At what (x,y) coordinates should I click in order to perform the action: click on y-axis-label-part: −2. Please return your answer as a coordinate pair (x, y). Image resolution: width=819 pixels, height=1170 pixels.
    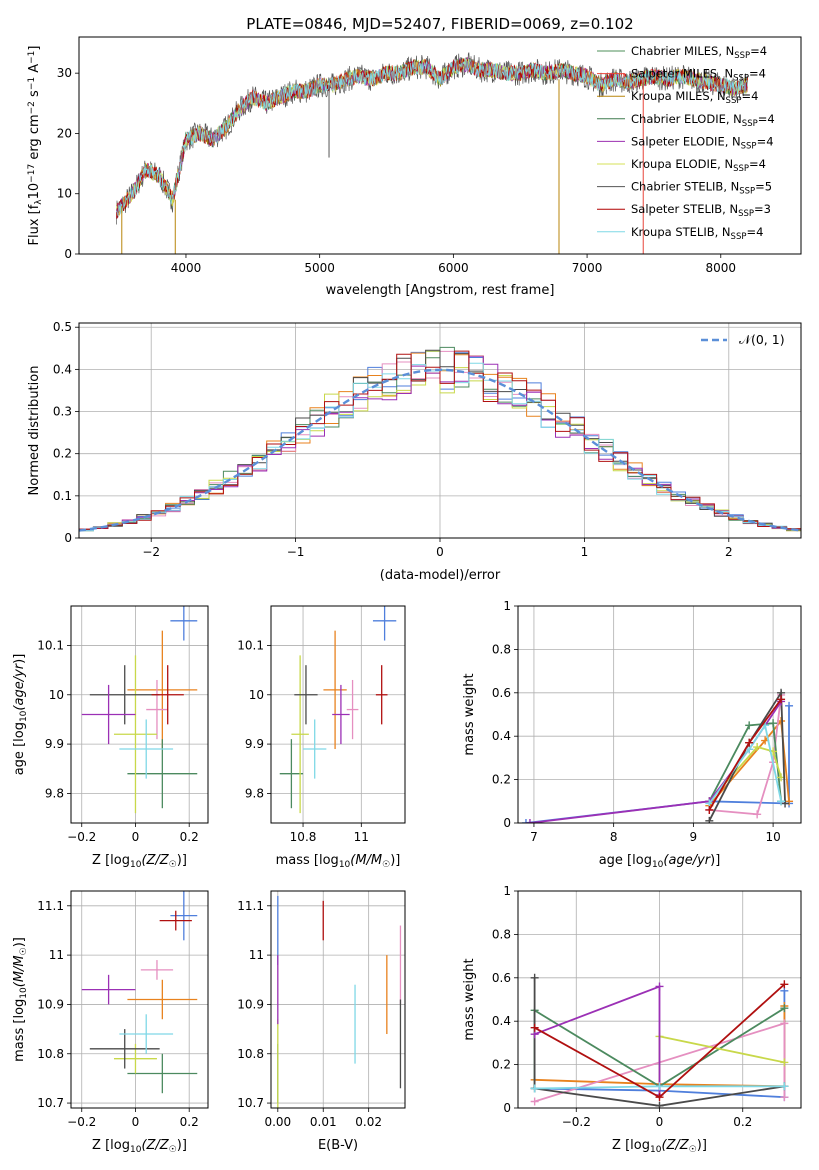
    Looking at the image, I should click on (32, 107).